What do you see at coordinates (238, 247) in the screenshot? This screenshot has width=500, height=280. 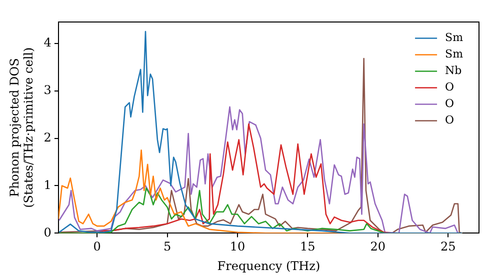 I see `x-tick-label: 10` at bounding box center [238, 247].